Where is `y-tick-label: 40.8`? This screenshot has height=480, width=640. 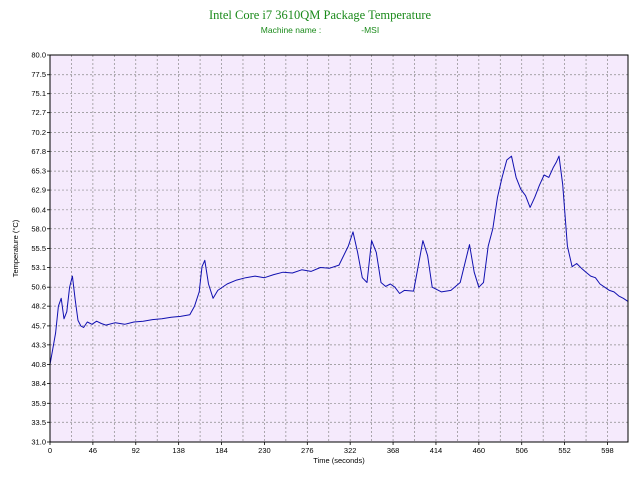
y-tick-label: 40.8 is located at coordinates (38, 364).